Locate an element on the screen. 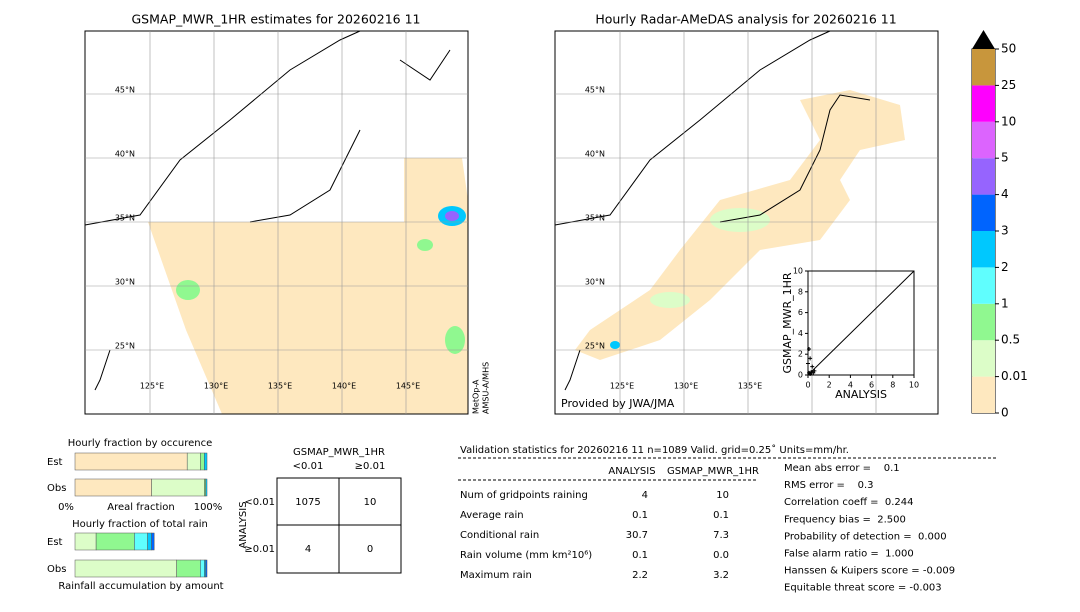  row-title: ANALYSIS is located at coordinates (243, 524).